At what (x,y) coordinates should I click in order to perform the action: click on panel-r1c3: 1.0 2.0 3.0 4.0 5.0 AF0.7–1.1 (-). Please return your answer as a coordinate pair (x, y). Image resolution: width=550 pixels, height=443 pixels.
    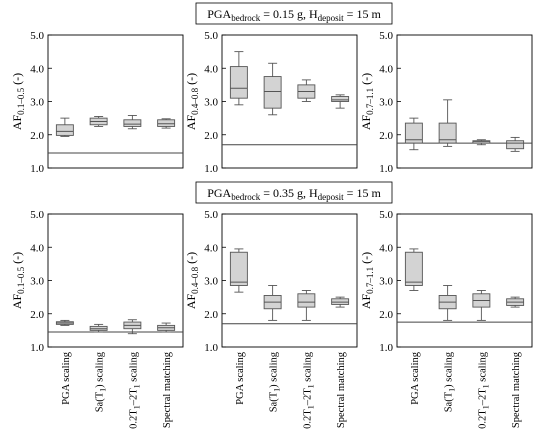
    Looking at the image, I should click on (446, 102).